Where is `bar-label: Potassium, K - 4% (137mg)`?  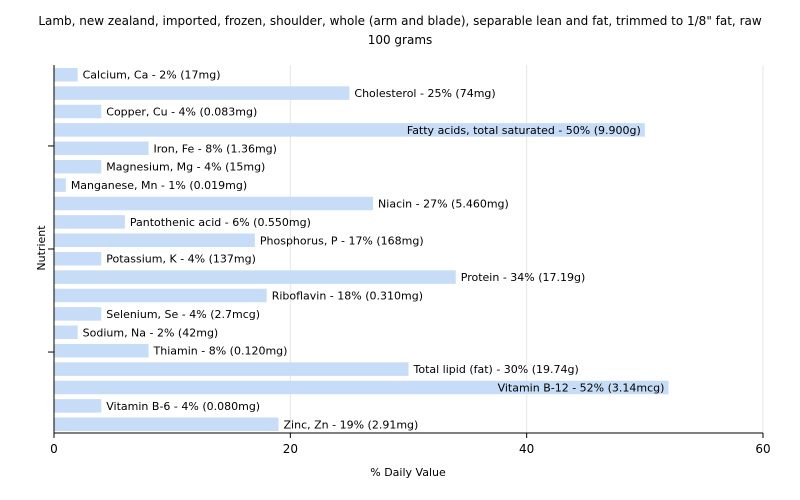 bar-label: Potassium, K - 4% (137mg) is located at coordinates (181, 259).